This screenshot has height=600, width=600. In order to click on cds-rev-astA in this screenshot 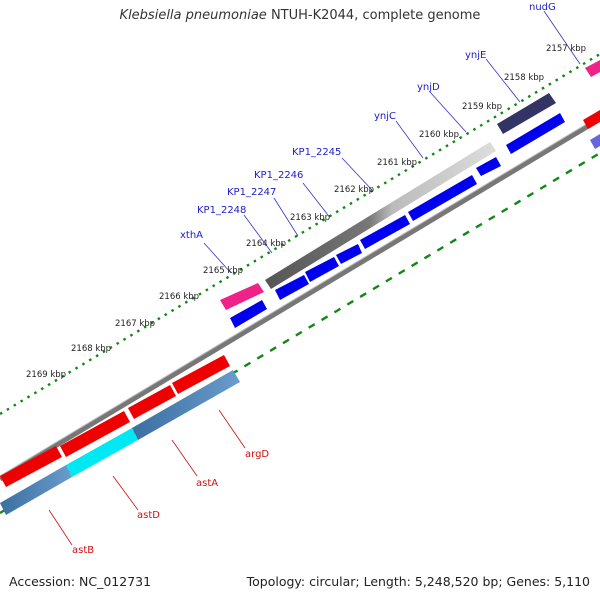, I will do `click(152, 402)`.